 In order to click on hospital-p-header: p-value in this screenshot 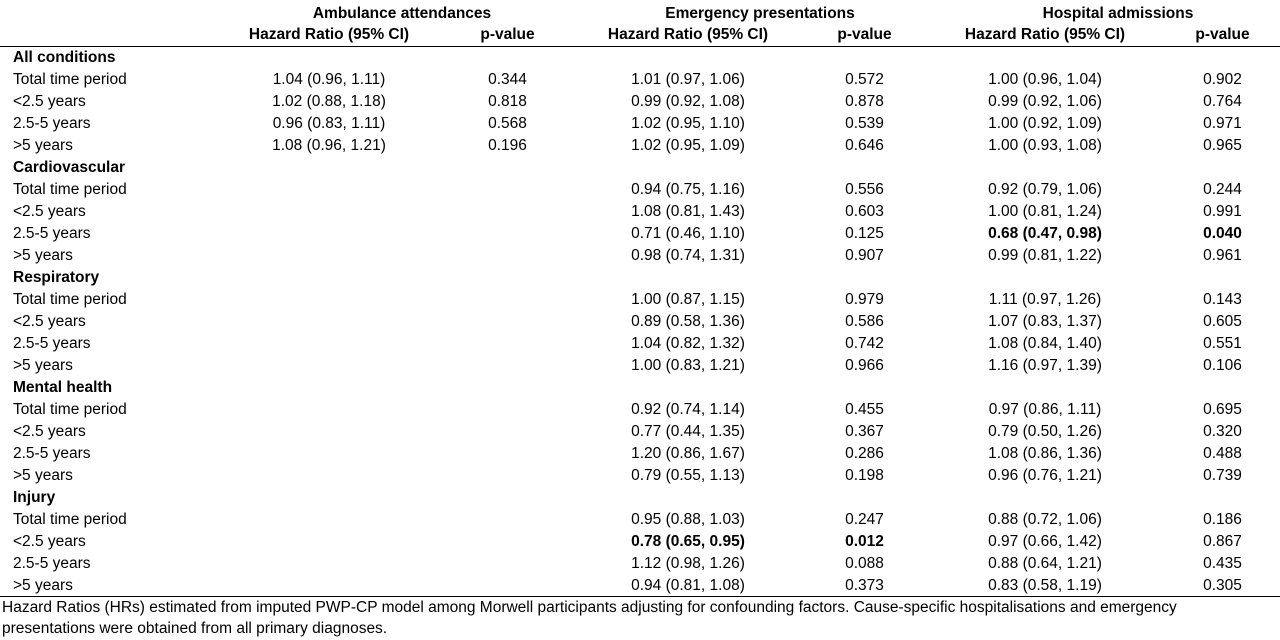, I will do `click(1222, 34)`.